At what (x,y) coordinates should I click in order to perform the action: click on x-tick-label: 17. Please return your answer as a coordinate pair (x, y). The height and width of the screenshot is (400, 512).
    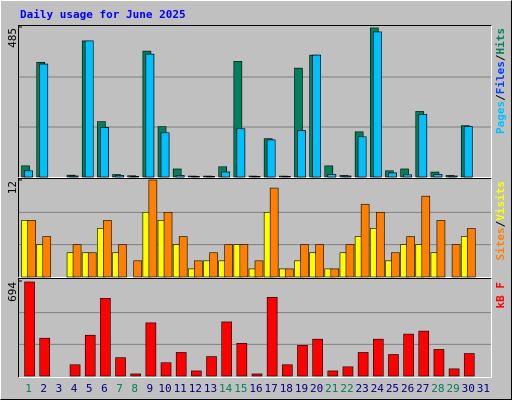
    Looking at the image, I should click on (271, 388).